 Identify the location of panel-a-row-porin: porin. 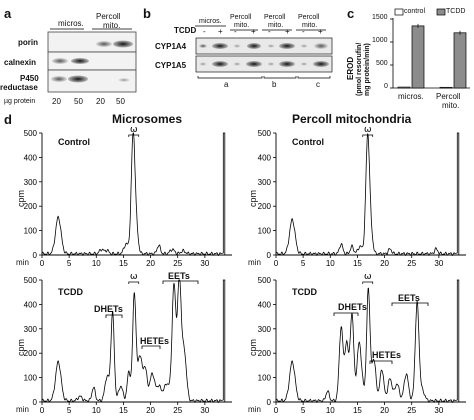
(28, 42).